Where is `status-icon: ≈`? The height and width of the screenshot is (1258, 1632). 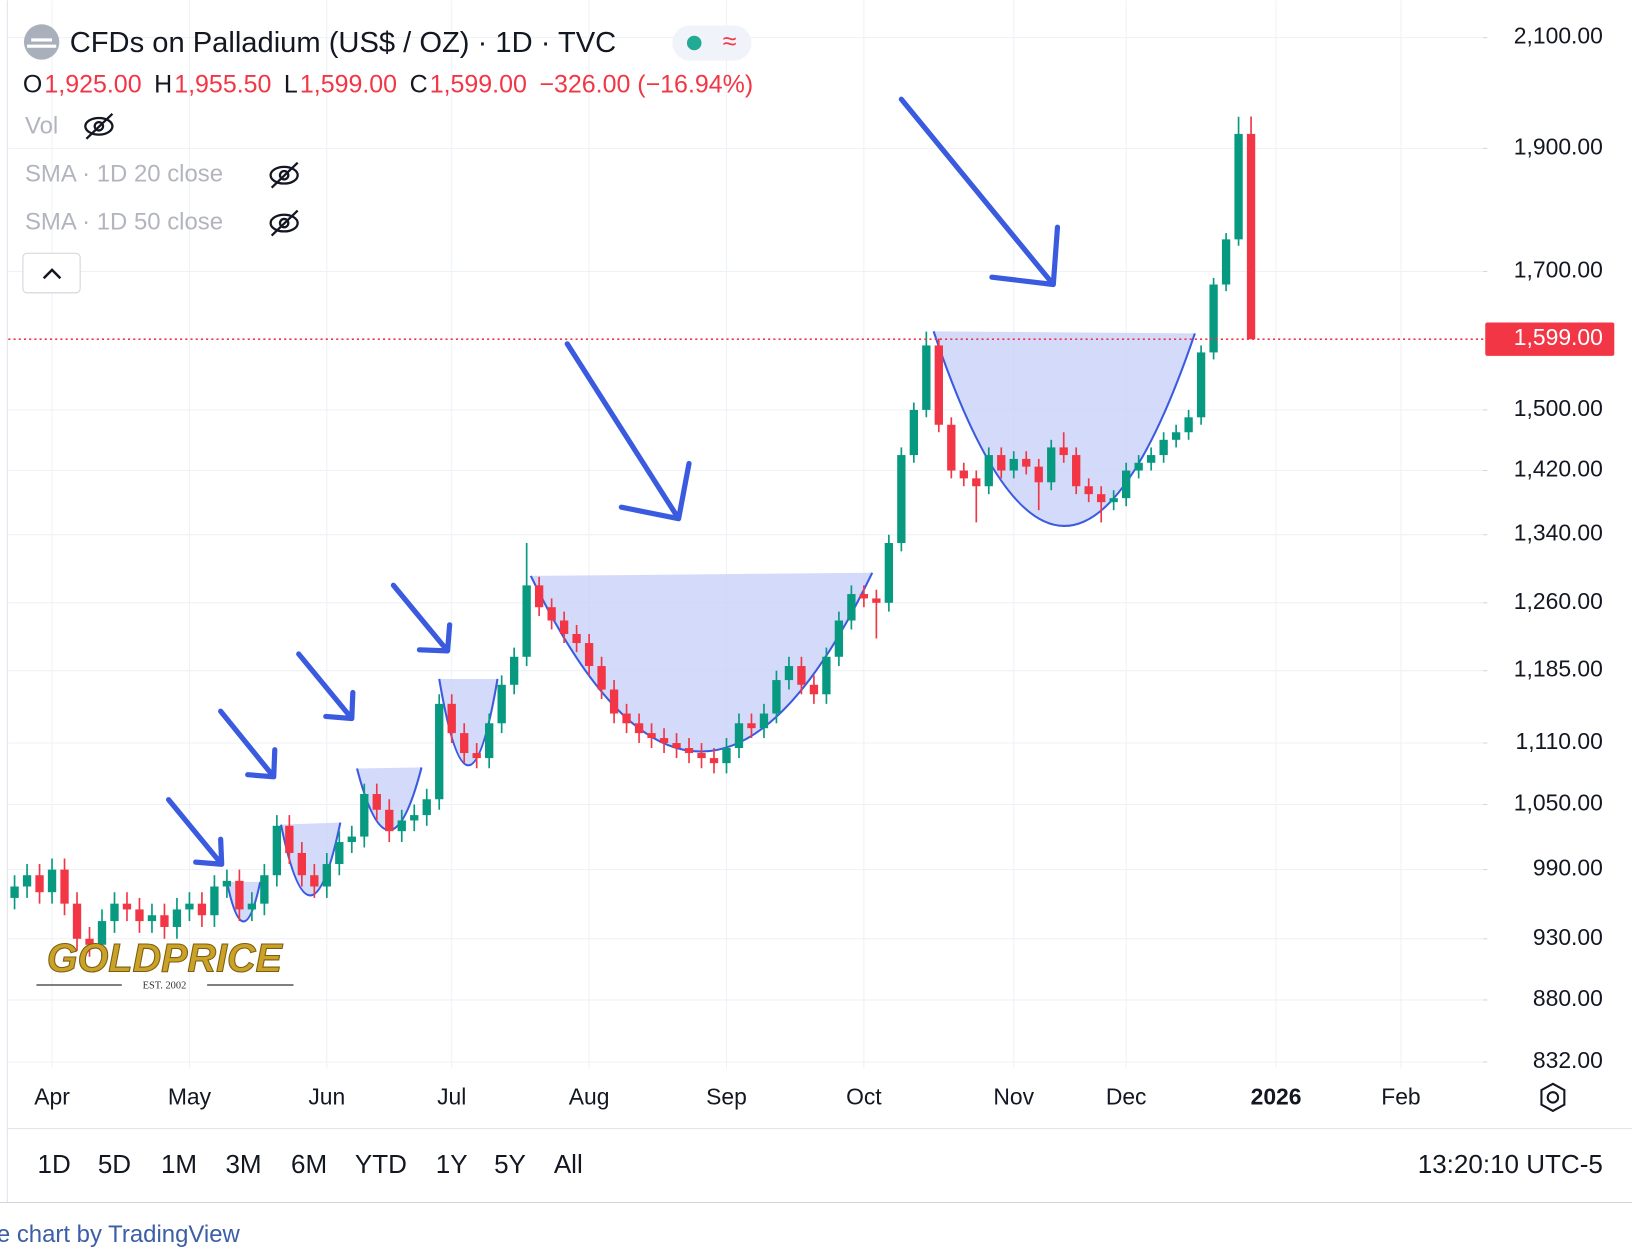
status-icon: ≈ is located at coordinates (730, 42).